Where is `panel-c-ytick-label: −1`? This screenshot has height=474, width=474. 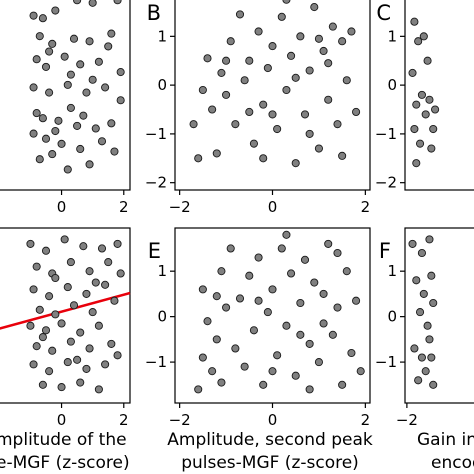 panel-c-ytick-label: −1 is located at coordinates (386, 134).